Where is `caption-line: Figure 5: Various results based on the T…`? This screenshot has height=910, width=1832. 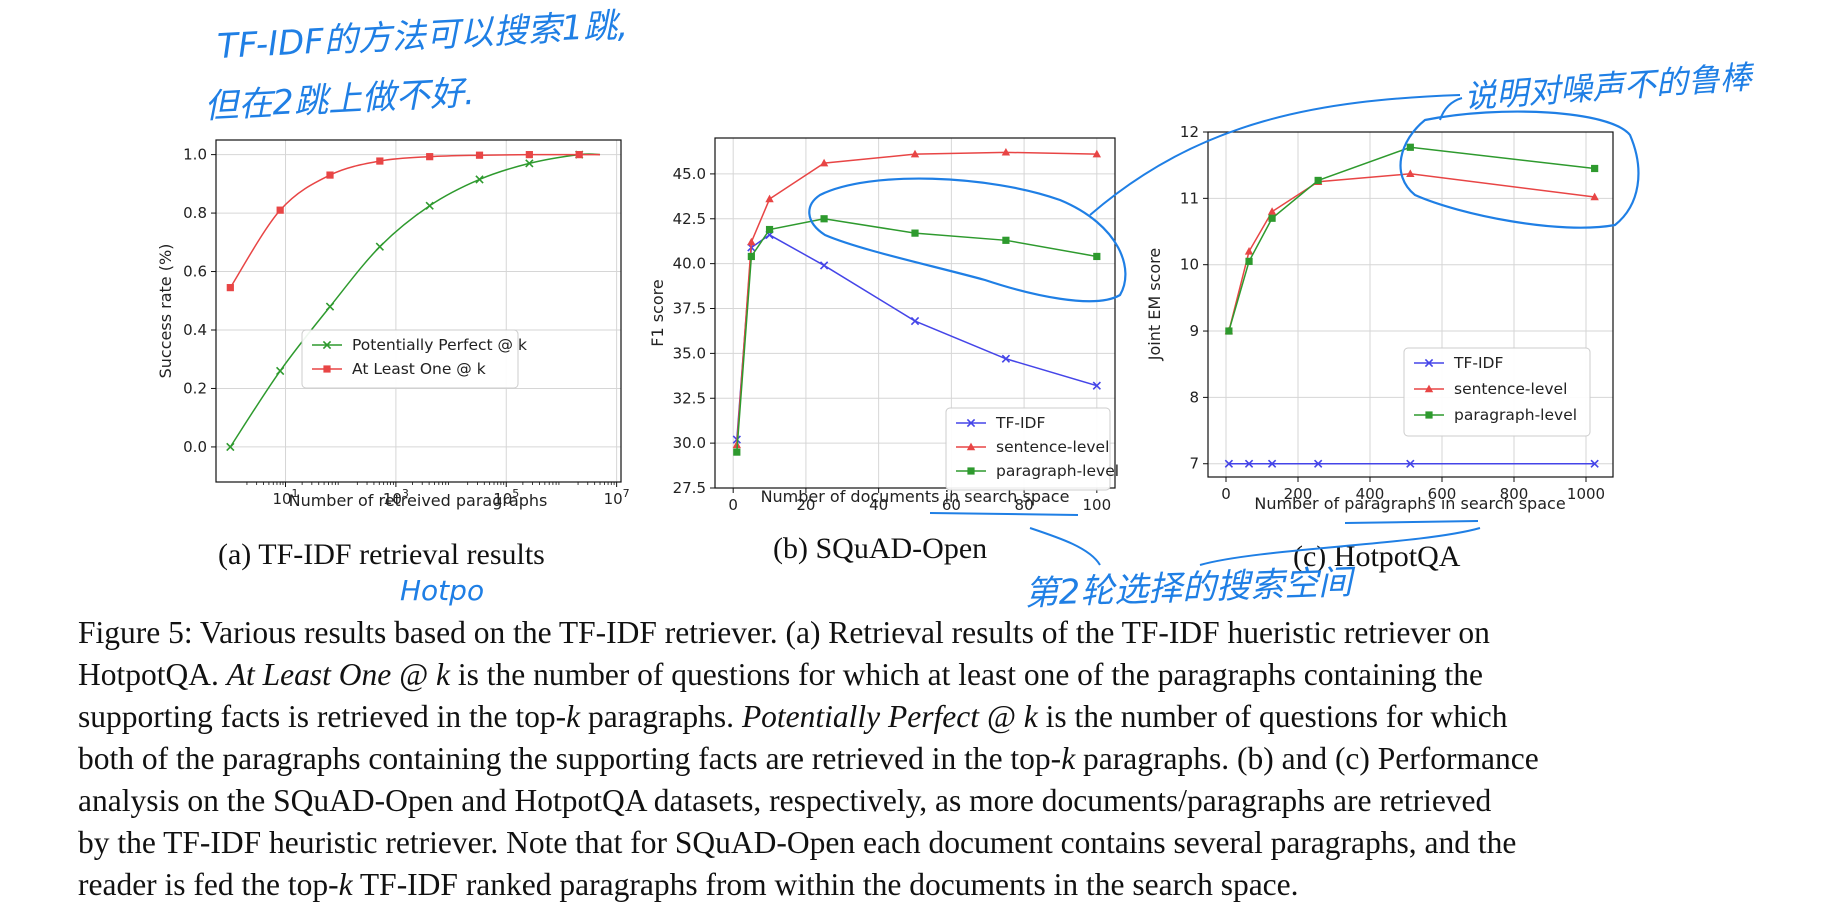 caption-line: Figure 5: Various results based on the T… is located at coordinates (784, 632).